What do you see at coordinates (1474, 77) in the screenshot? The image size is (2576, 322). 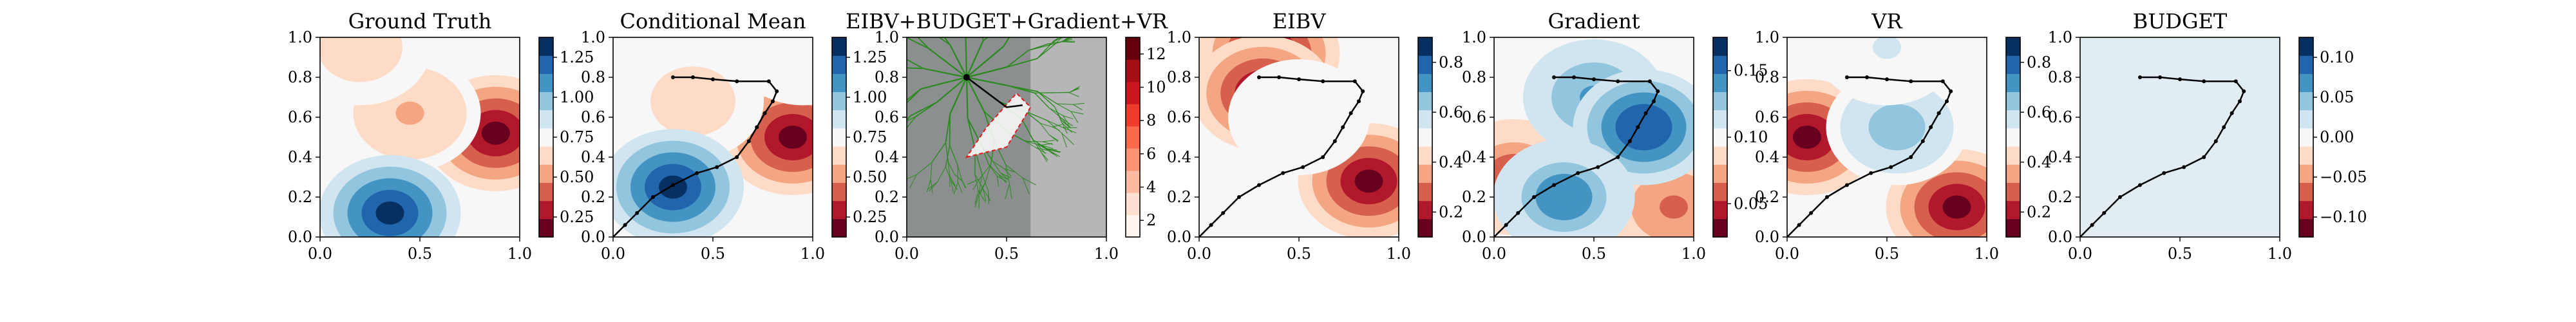 I see `y-tick-label: 0.8` at bounding box center [1474, 77].